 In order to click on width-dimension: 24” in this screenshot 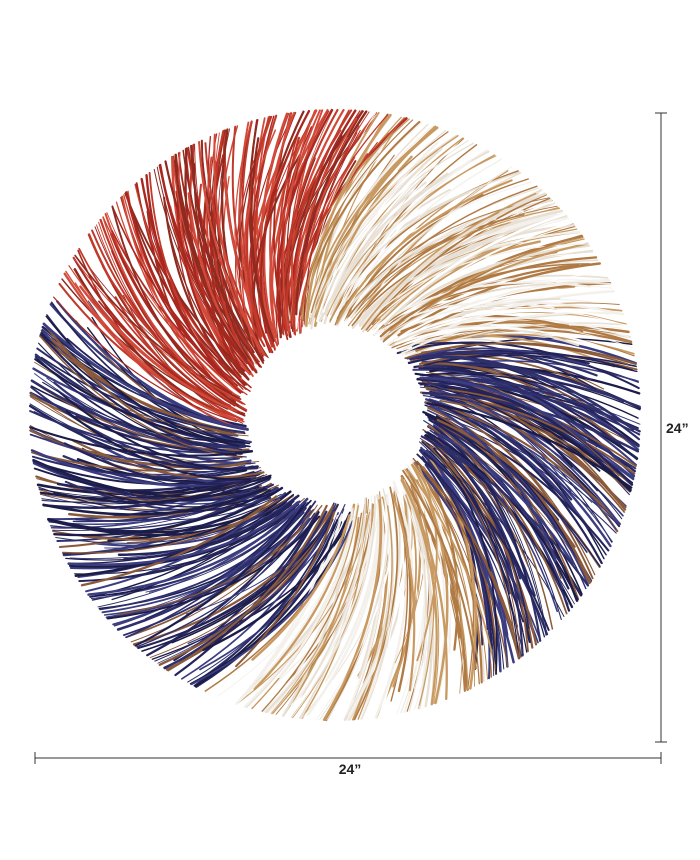, I will do `click(348, 764)`.